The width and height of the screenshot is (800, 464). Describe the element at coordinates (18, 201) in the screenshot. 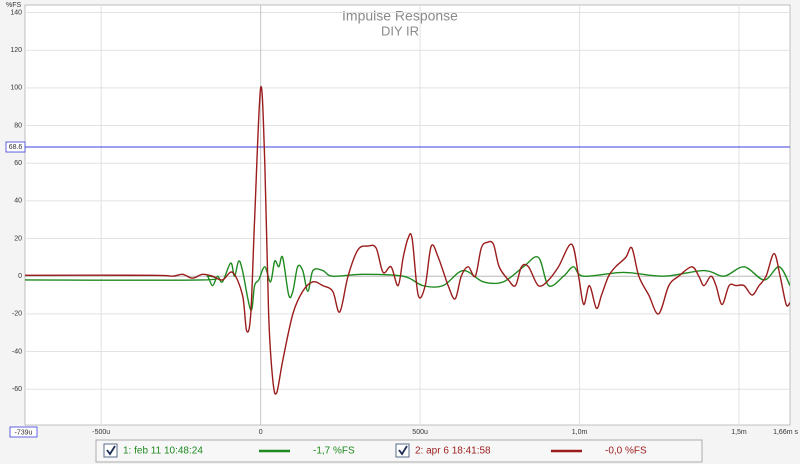

I see `y-tick-label: 40` at that location.